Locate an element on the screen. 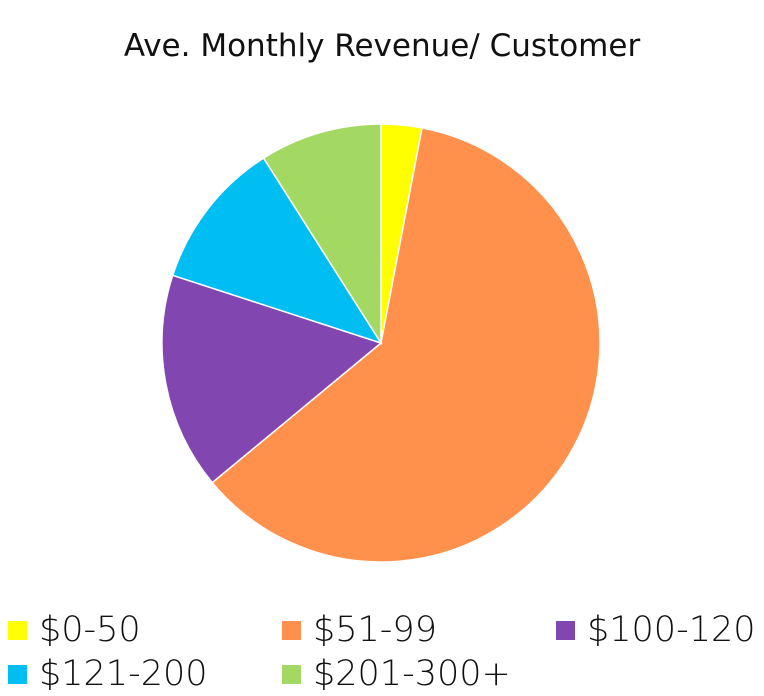 The image size is (764, 696). legend-item-100-120: $100-120 is located at coordinates (656, 630).